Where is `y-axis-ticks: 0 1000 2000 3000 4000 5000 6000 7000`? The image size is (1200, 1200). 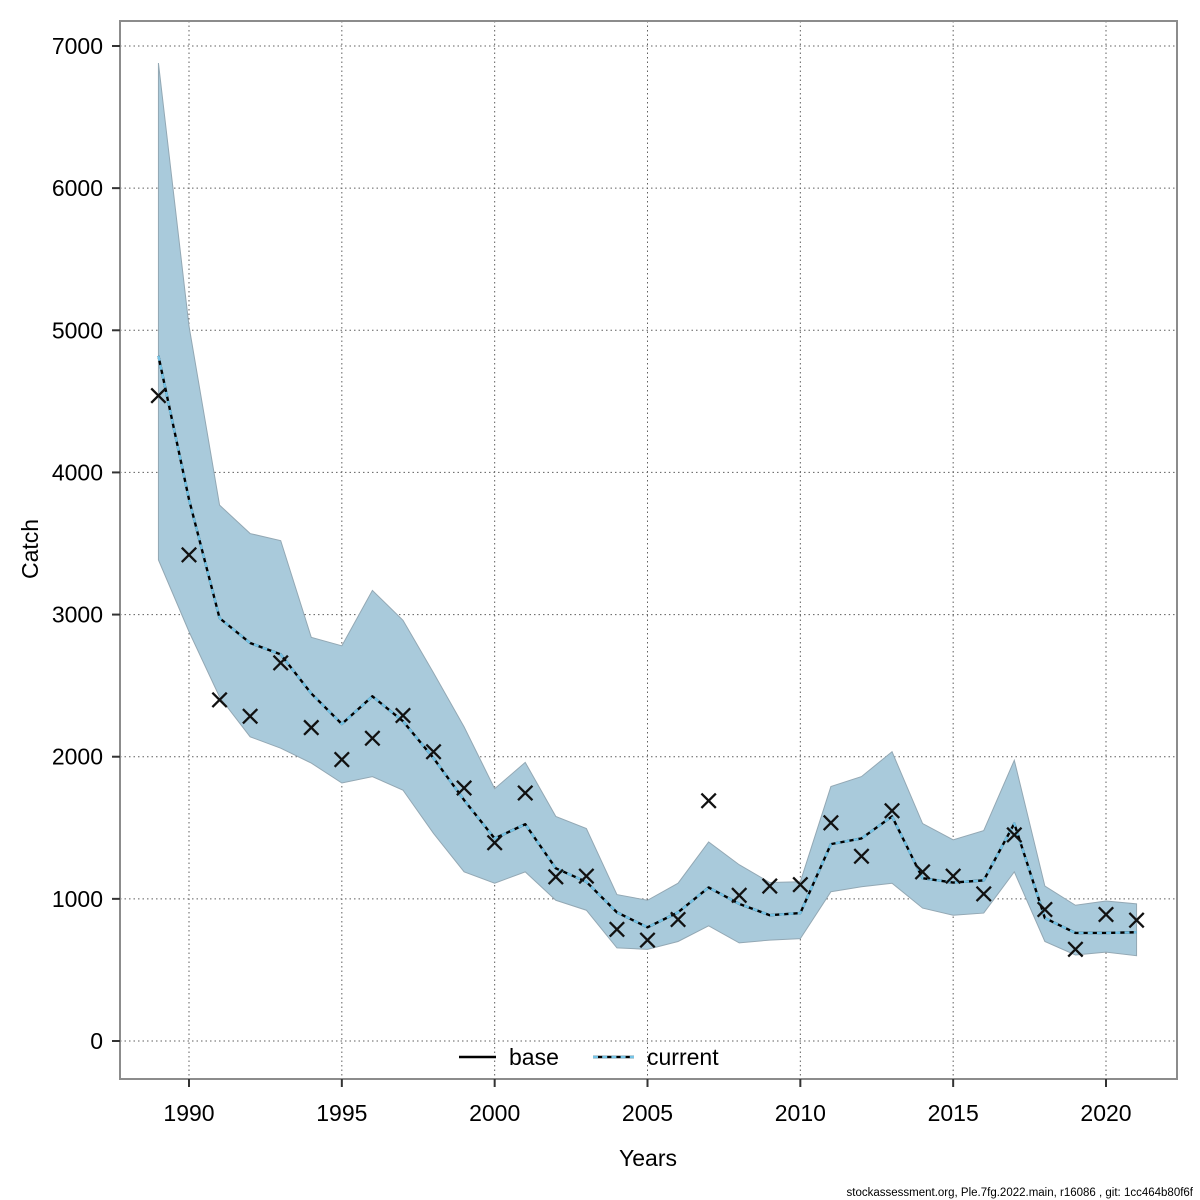 y-axis-ticks: 0 1000 2000 3000 4000 5000 6000 7000 is located at coordinates (86, 543).